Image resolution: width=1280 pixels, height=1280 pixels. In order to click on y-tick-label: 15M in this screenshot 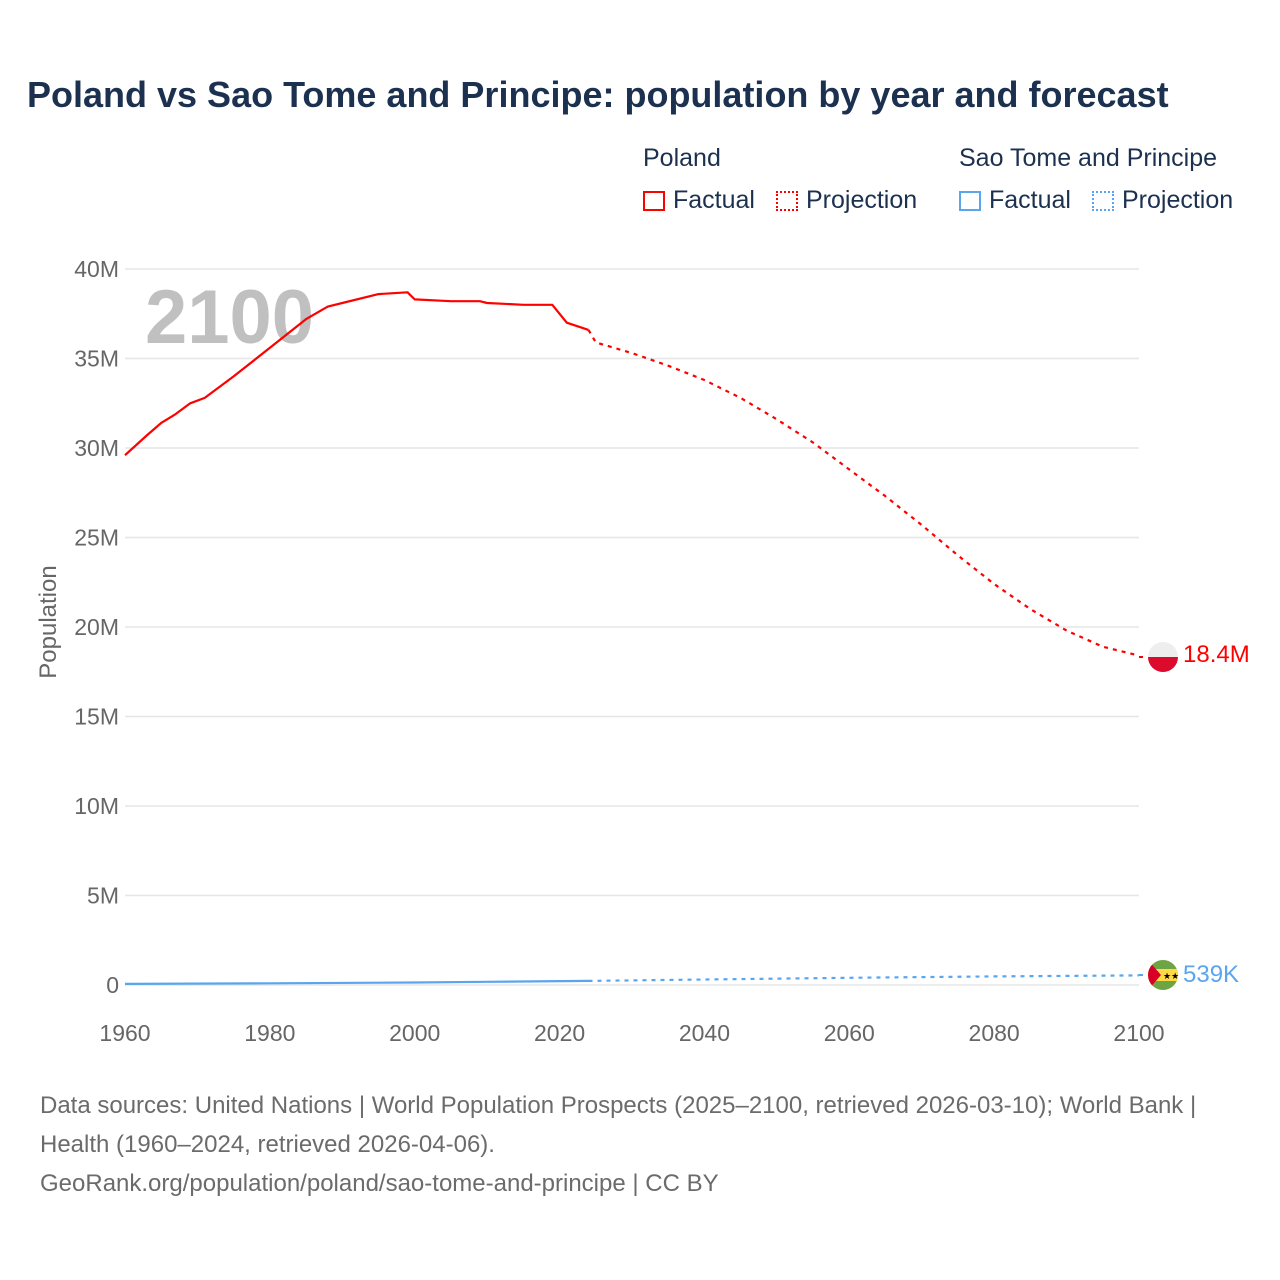, I will do `click(96, 717)`.